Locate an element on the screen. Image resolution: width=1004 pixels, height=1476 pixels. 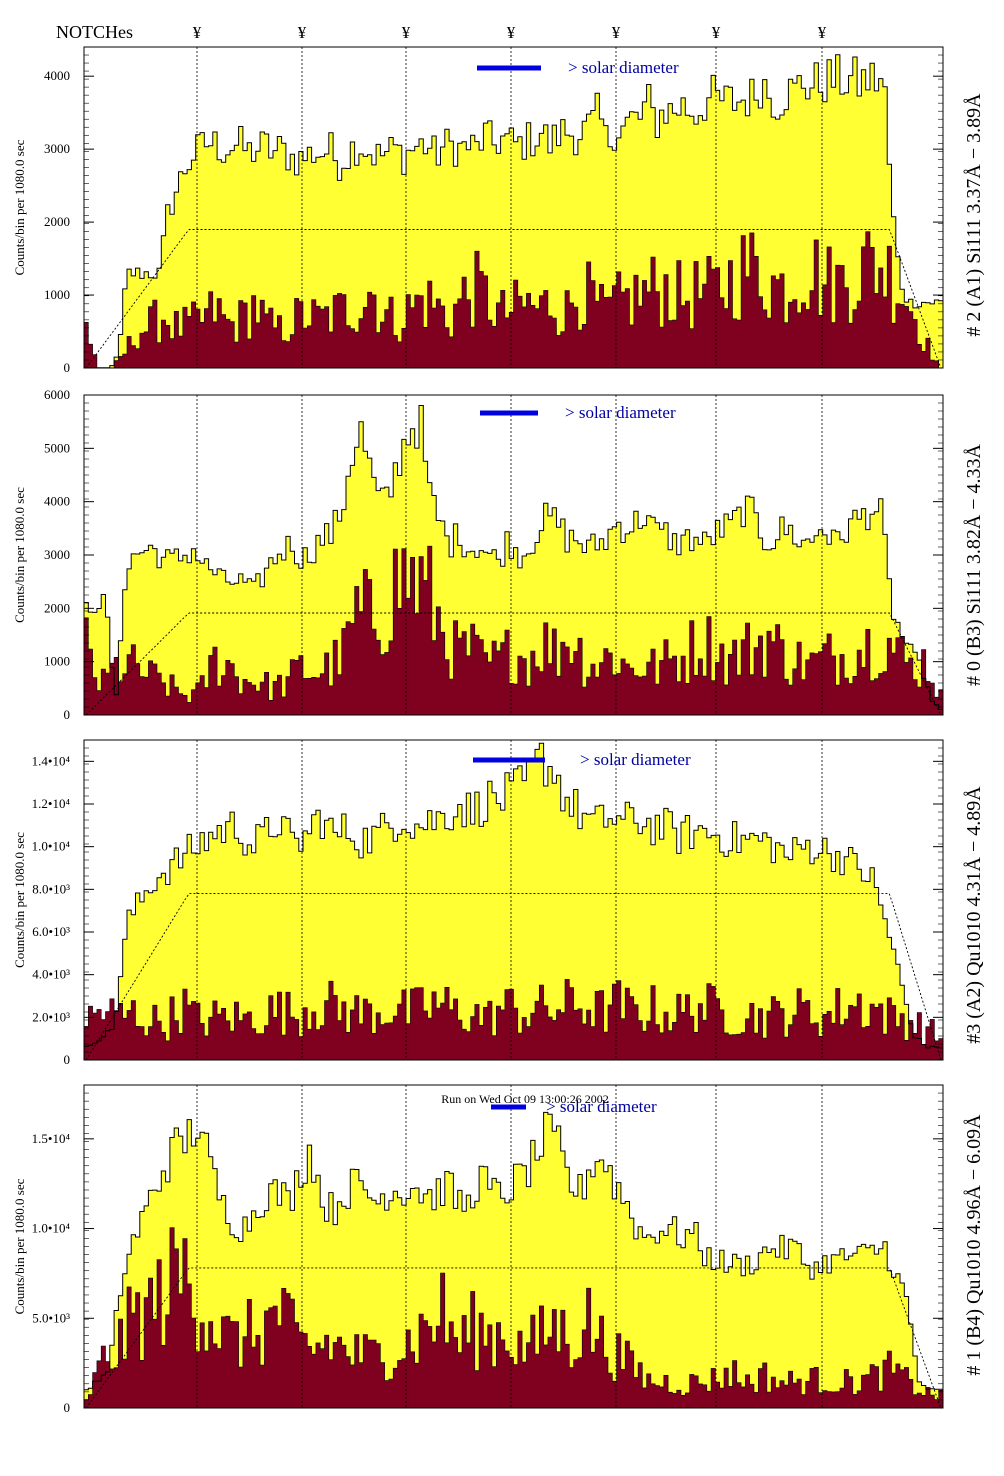
y-tick-label: 6000 is located at coordinates (57, 394).